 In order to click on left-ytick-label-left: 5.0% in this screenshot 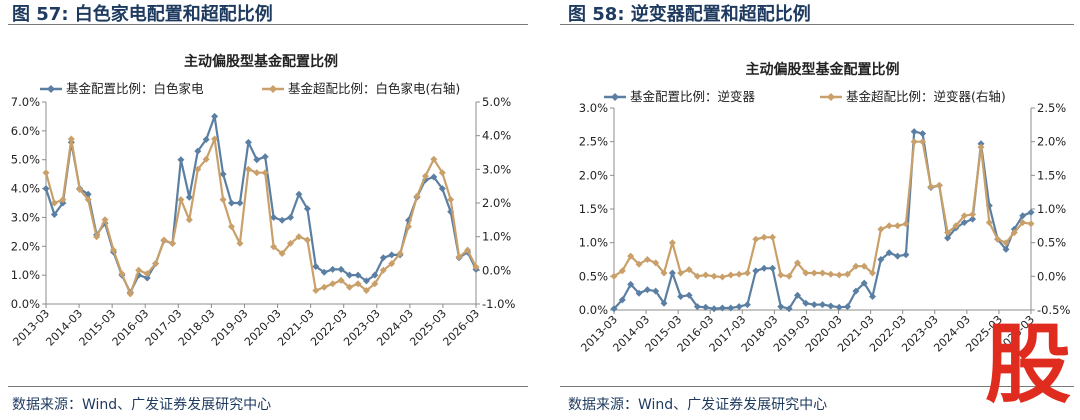, I will do `click(25, 160)`.